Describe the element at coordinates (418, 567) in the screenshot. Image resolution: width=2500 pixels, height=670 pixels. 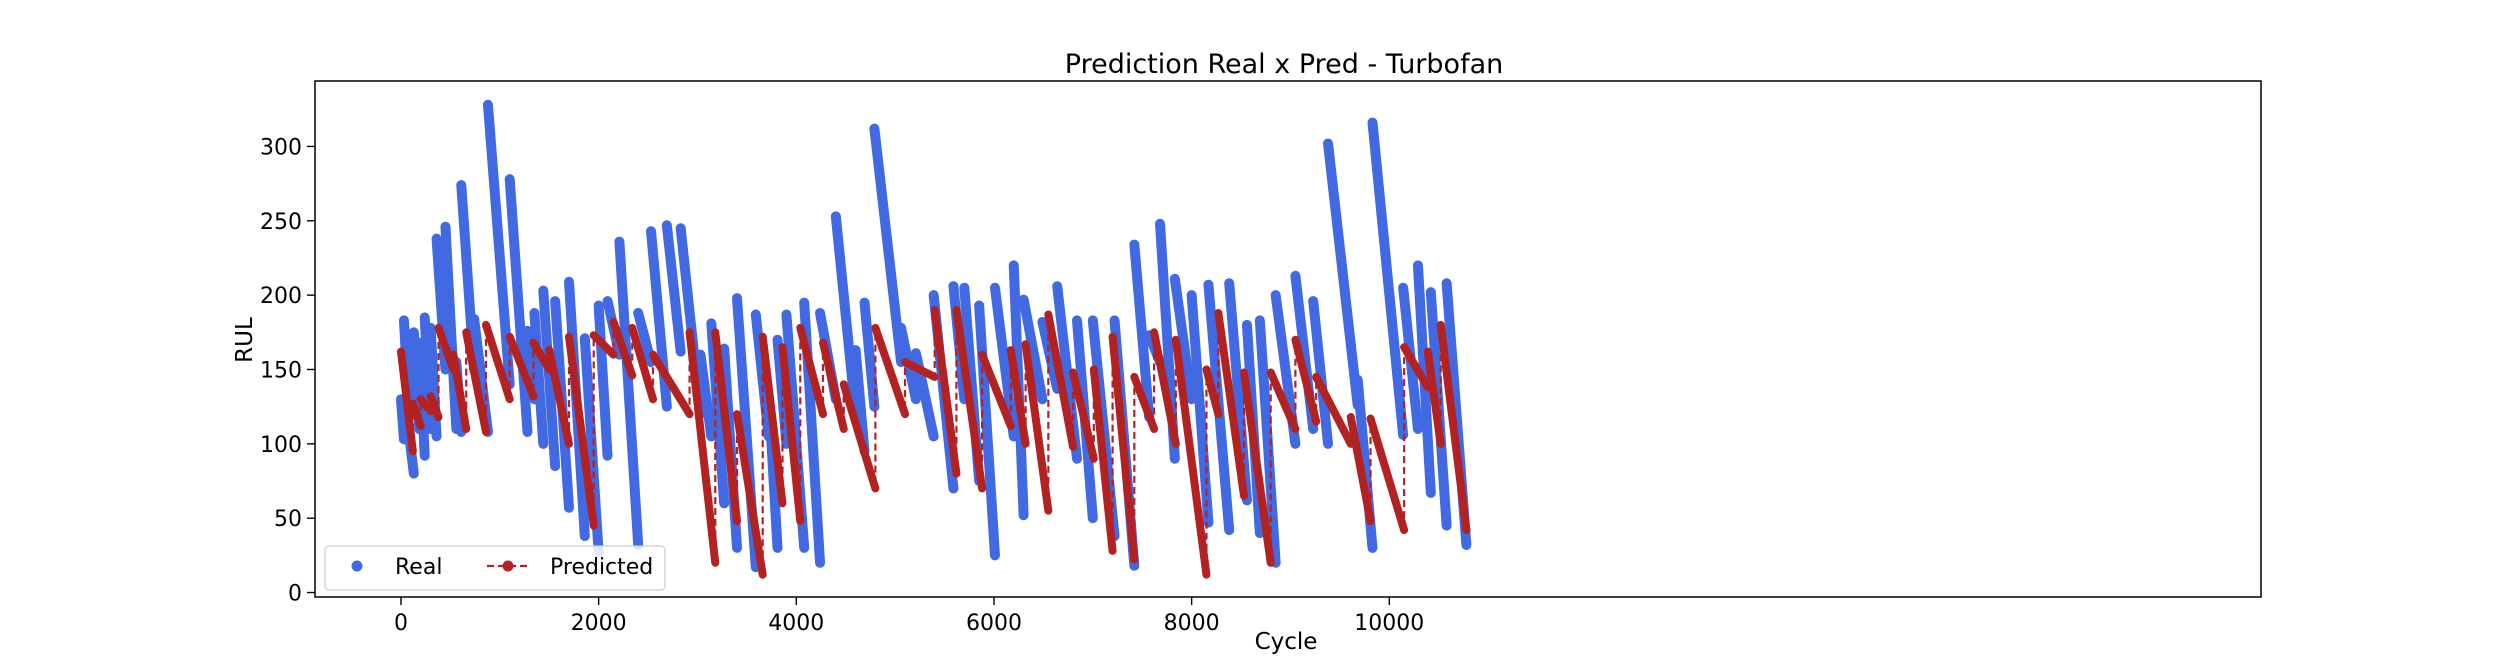
I see `legend-real-label: Real` at that location.